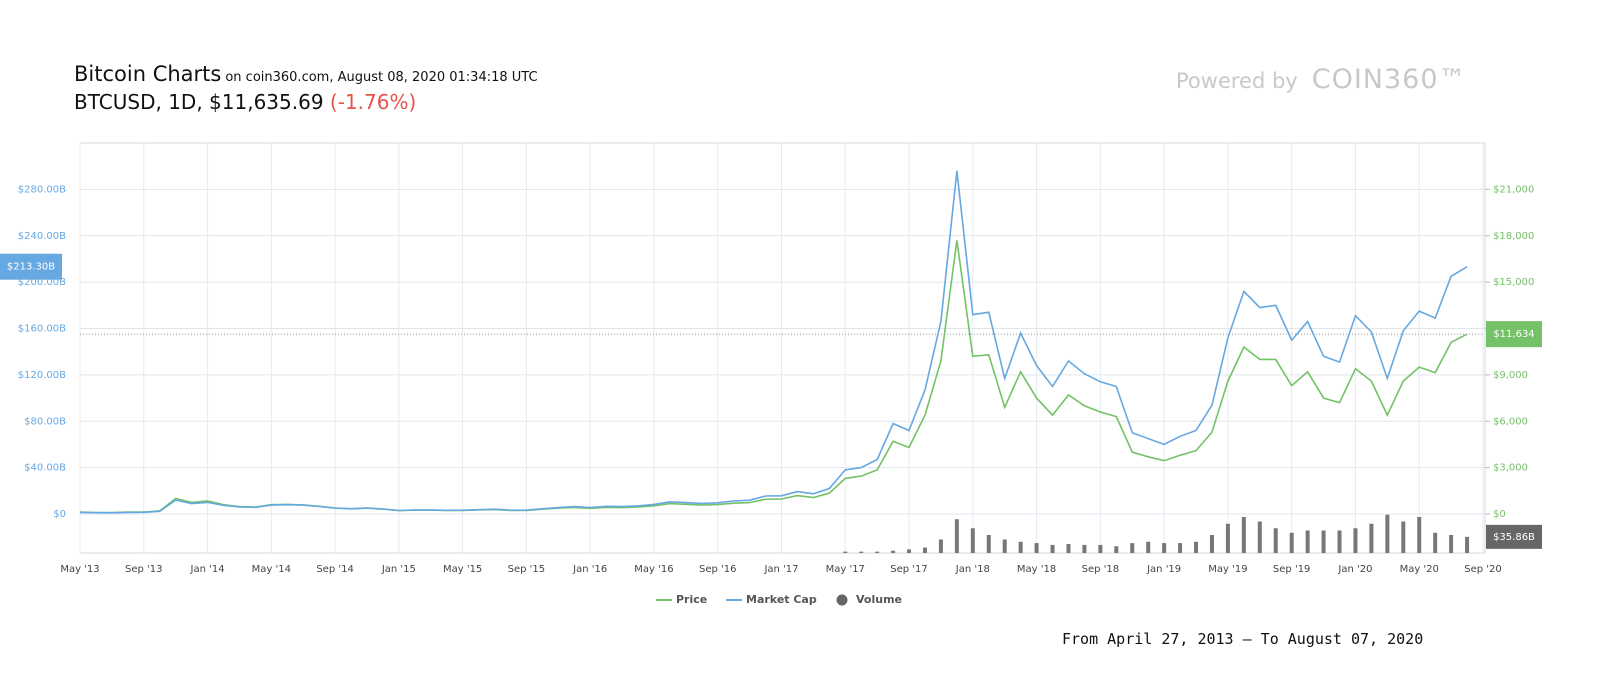  I want to click on current-volume-box, so click(1514, 536).